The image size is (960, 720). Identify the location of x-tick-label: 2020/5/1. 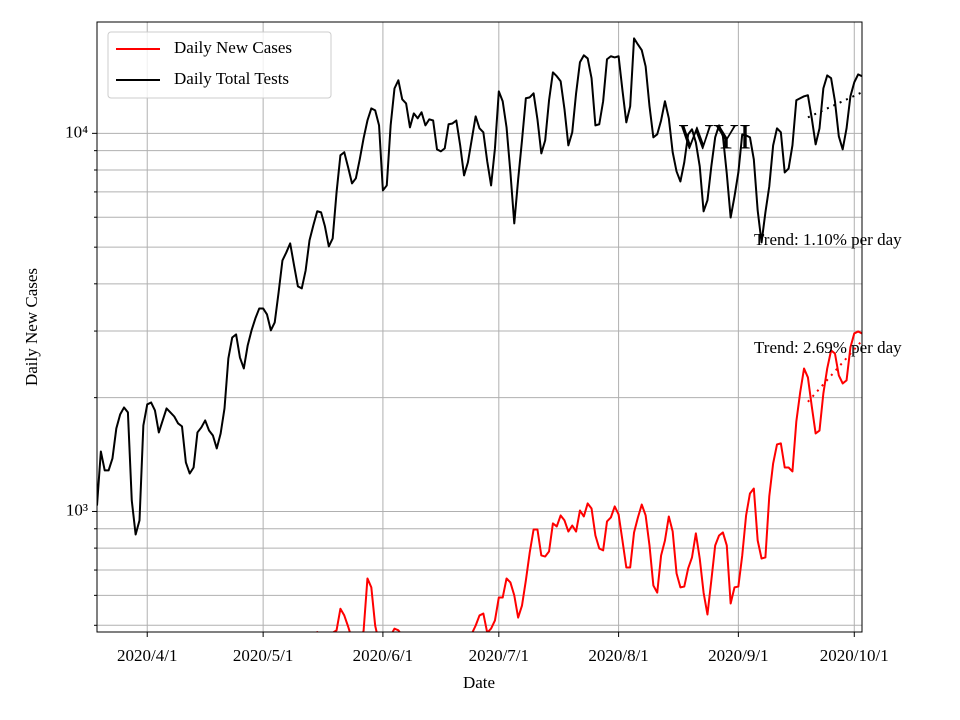
(263, 655).